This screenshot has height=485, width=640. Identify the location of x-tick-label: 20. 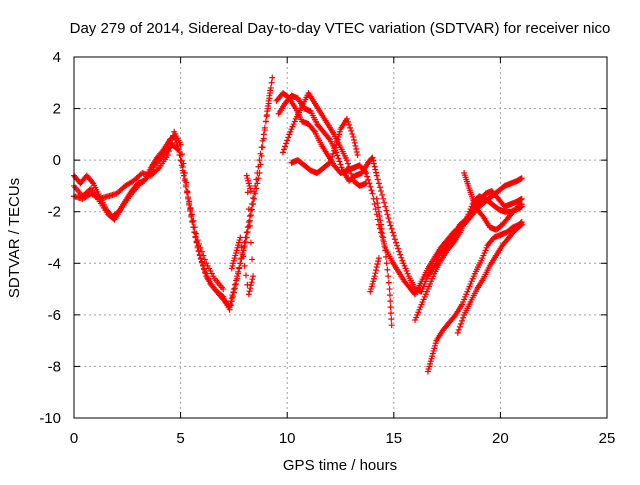
(500, 438).